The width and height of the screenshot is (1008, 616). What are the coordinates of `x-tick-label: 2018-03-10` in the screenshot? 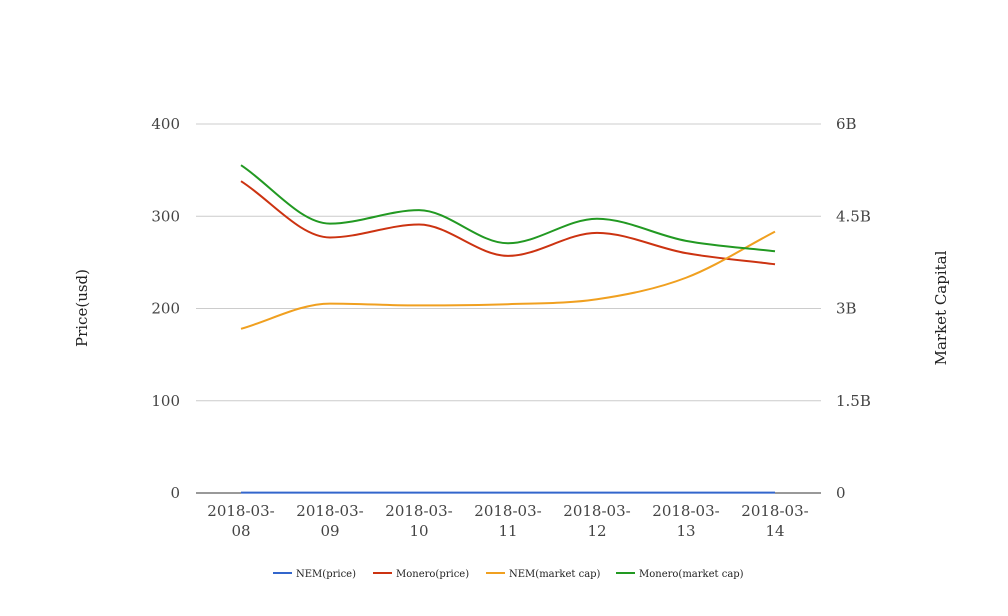 It's located at (418, 521).